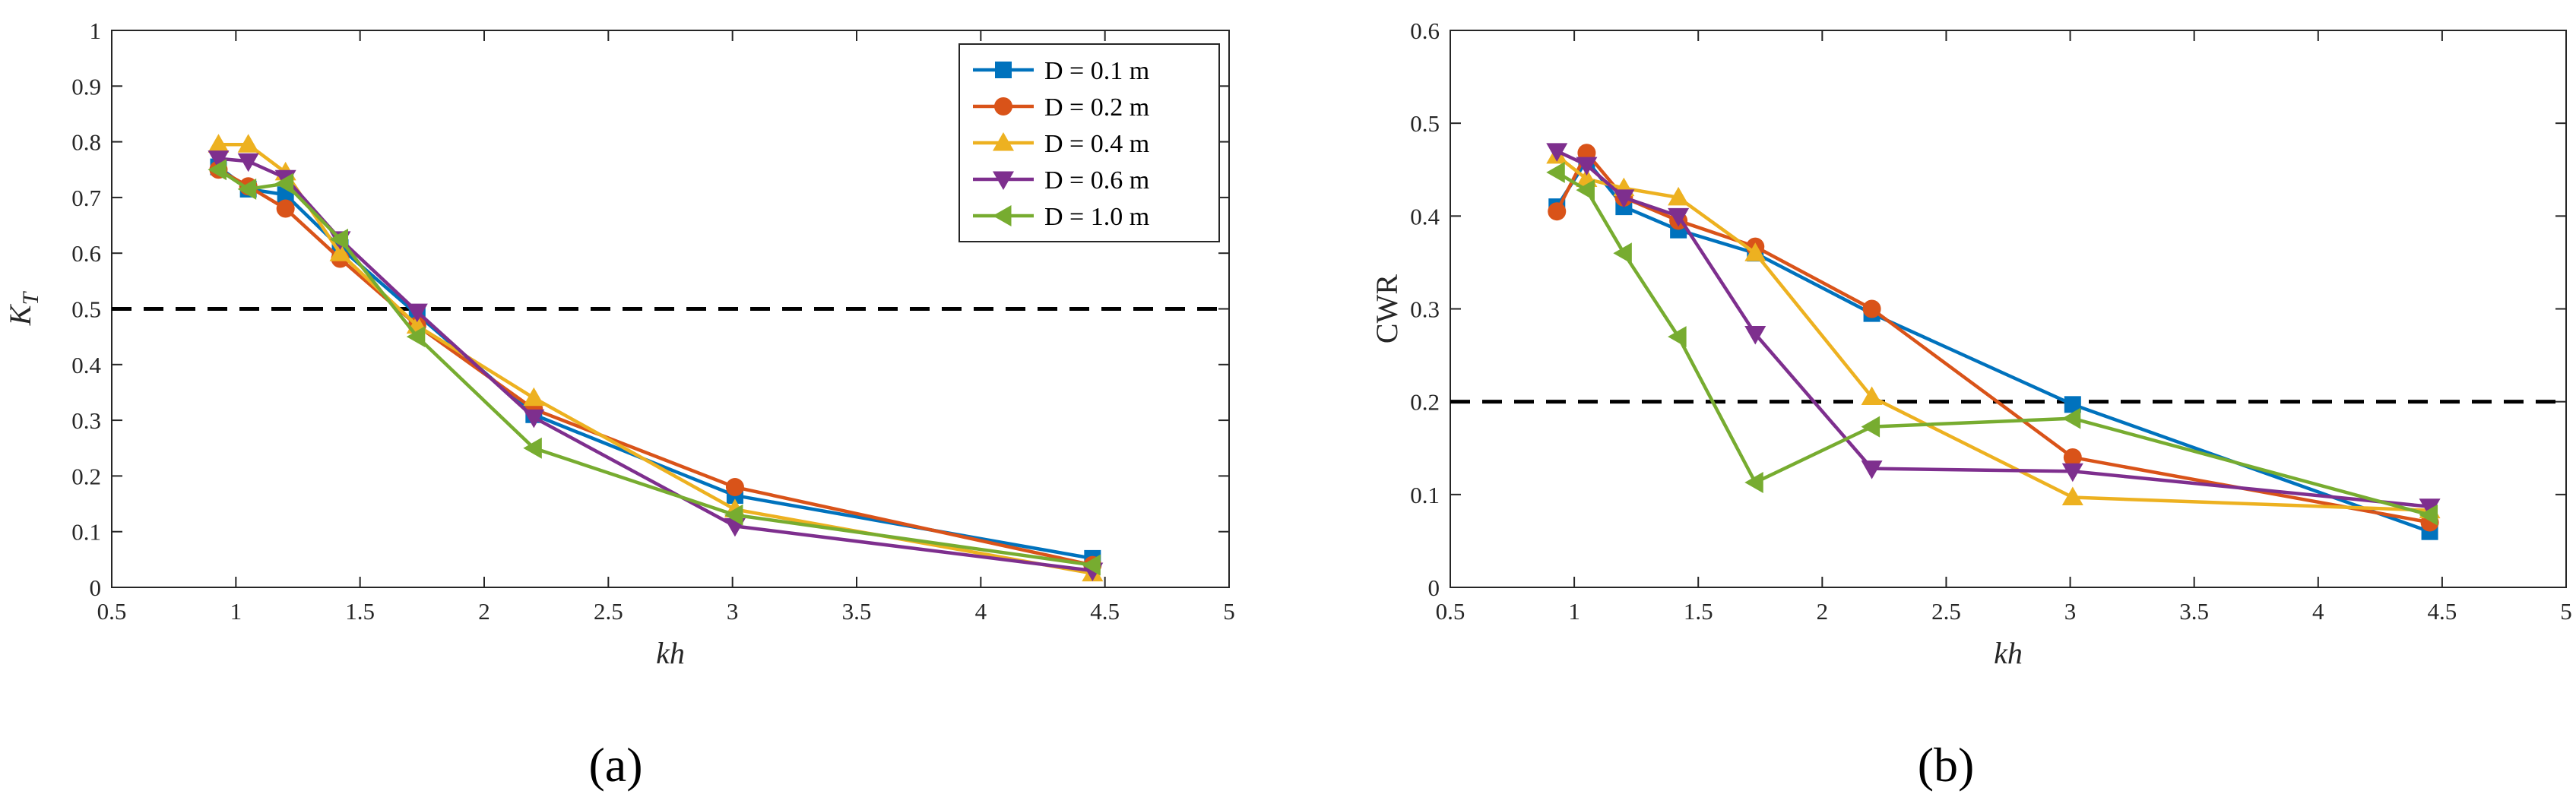 The image size is (2576, 810). I want to click on y-tick-label: 0.7, so click(86, 198).